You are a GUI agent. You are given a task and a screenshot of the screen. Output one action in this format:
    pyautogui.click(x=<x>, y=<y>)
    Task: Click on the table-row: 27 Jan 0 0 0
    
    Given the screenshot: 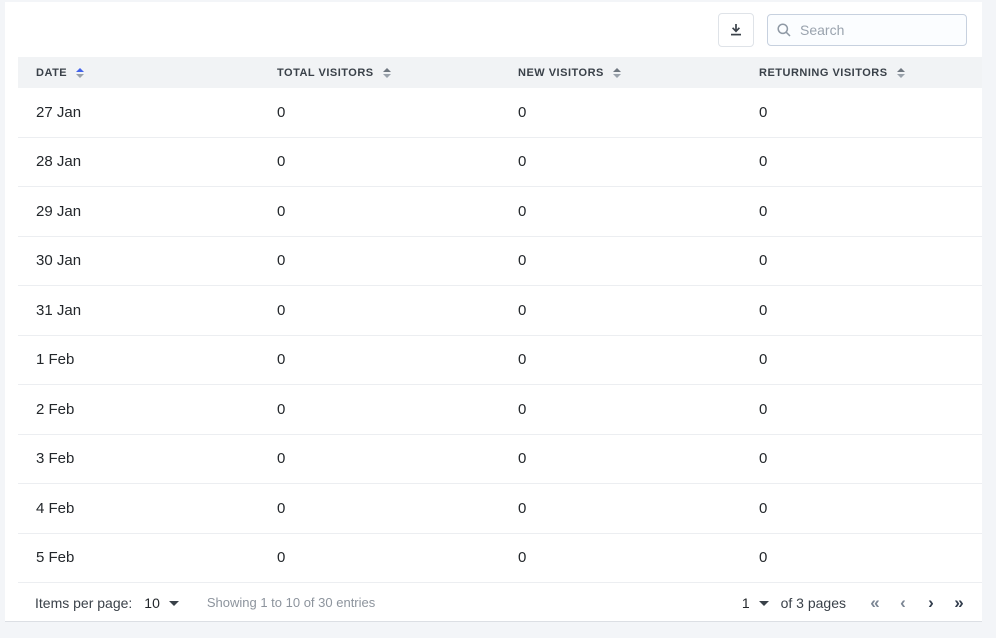 What is the action you would take?
    pyautogui.click(x=500, y=113)
    